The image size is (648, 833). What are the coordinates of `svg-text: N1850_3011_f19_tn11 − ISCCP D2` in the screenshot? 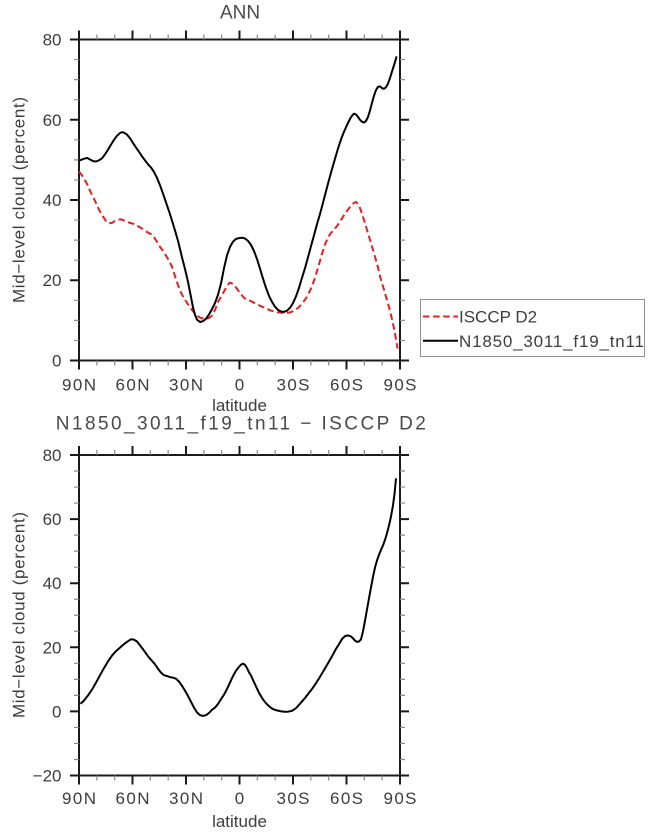 It's located at (241, 424).